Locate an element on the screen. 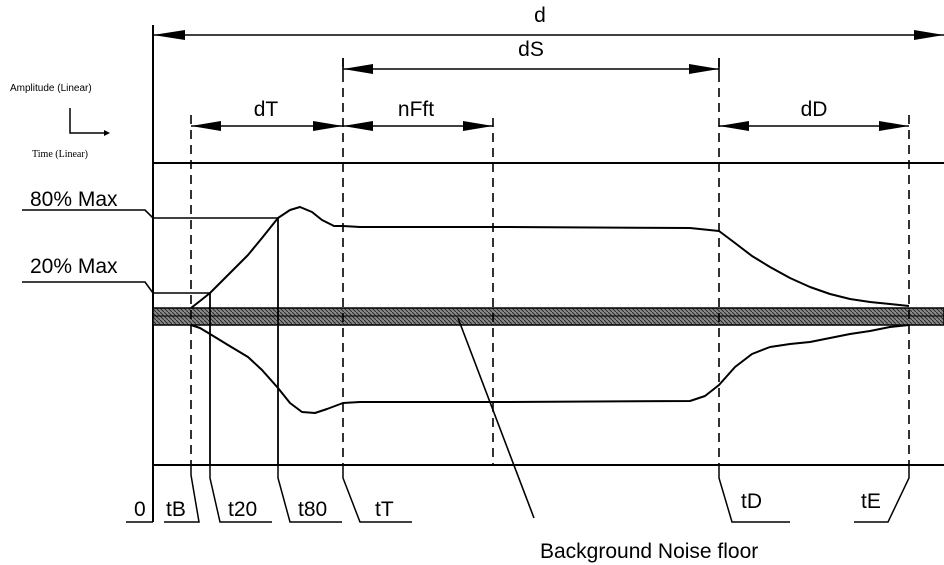 This screenshot has height=565, width=944. time-axis-label: Time (Linear) is located at coordinates (60, 154).